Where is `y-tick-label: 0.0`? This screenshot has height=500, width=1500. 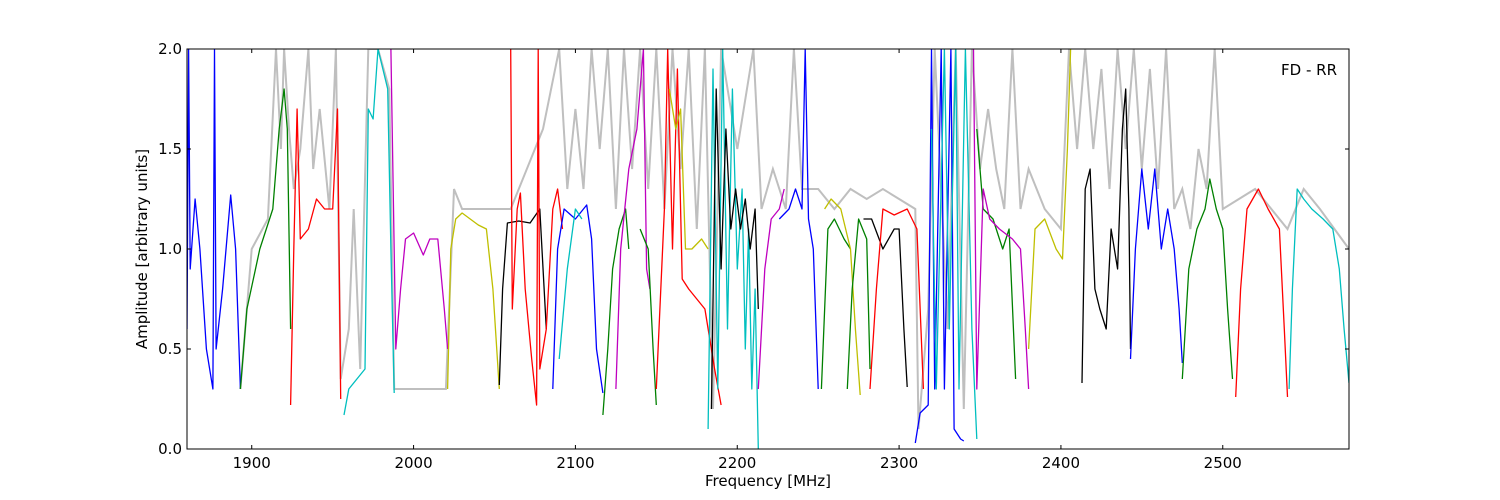
y-tick-label: 0.0 is located at coordinates (170, 449).